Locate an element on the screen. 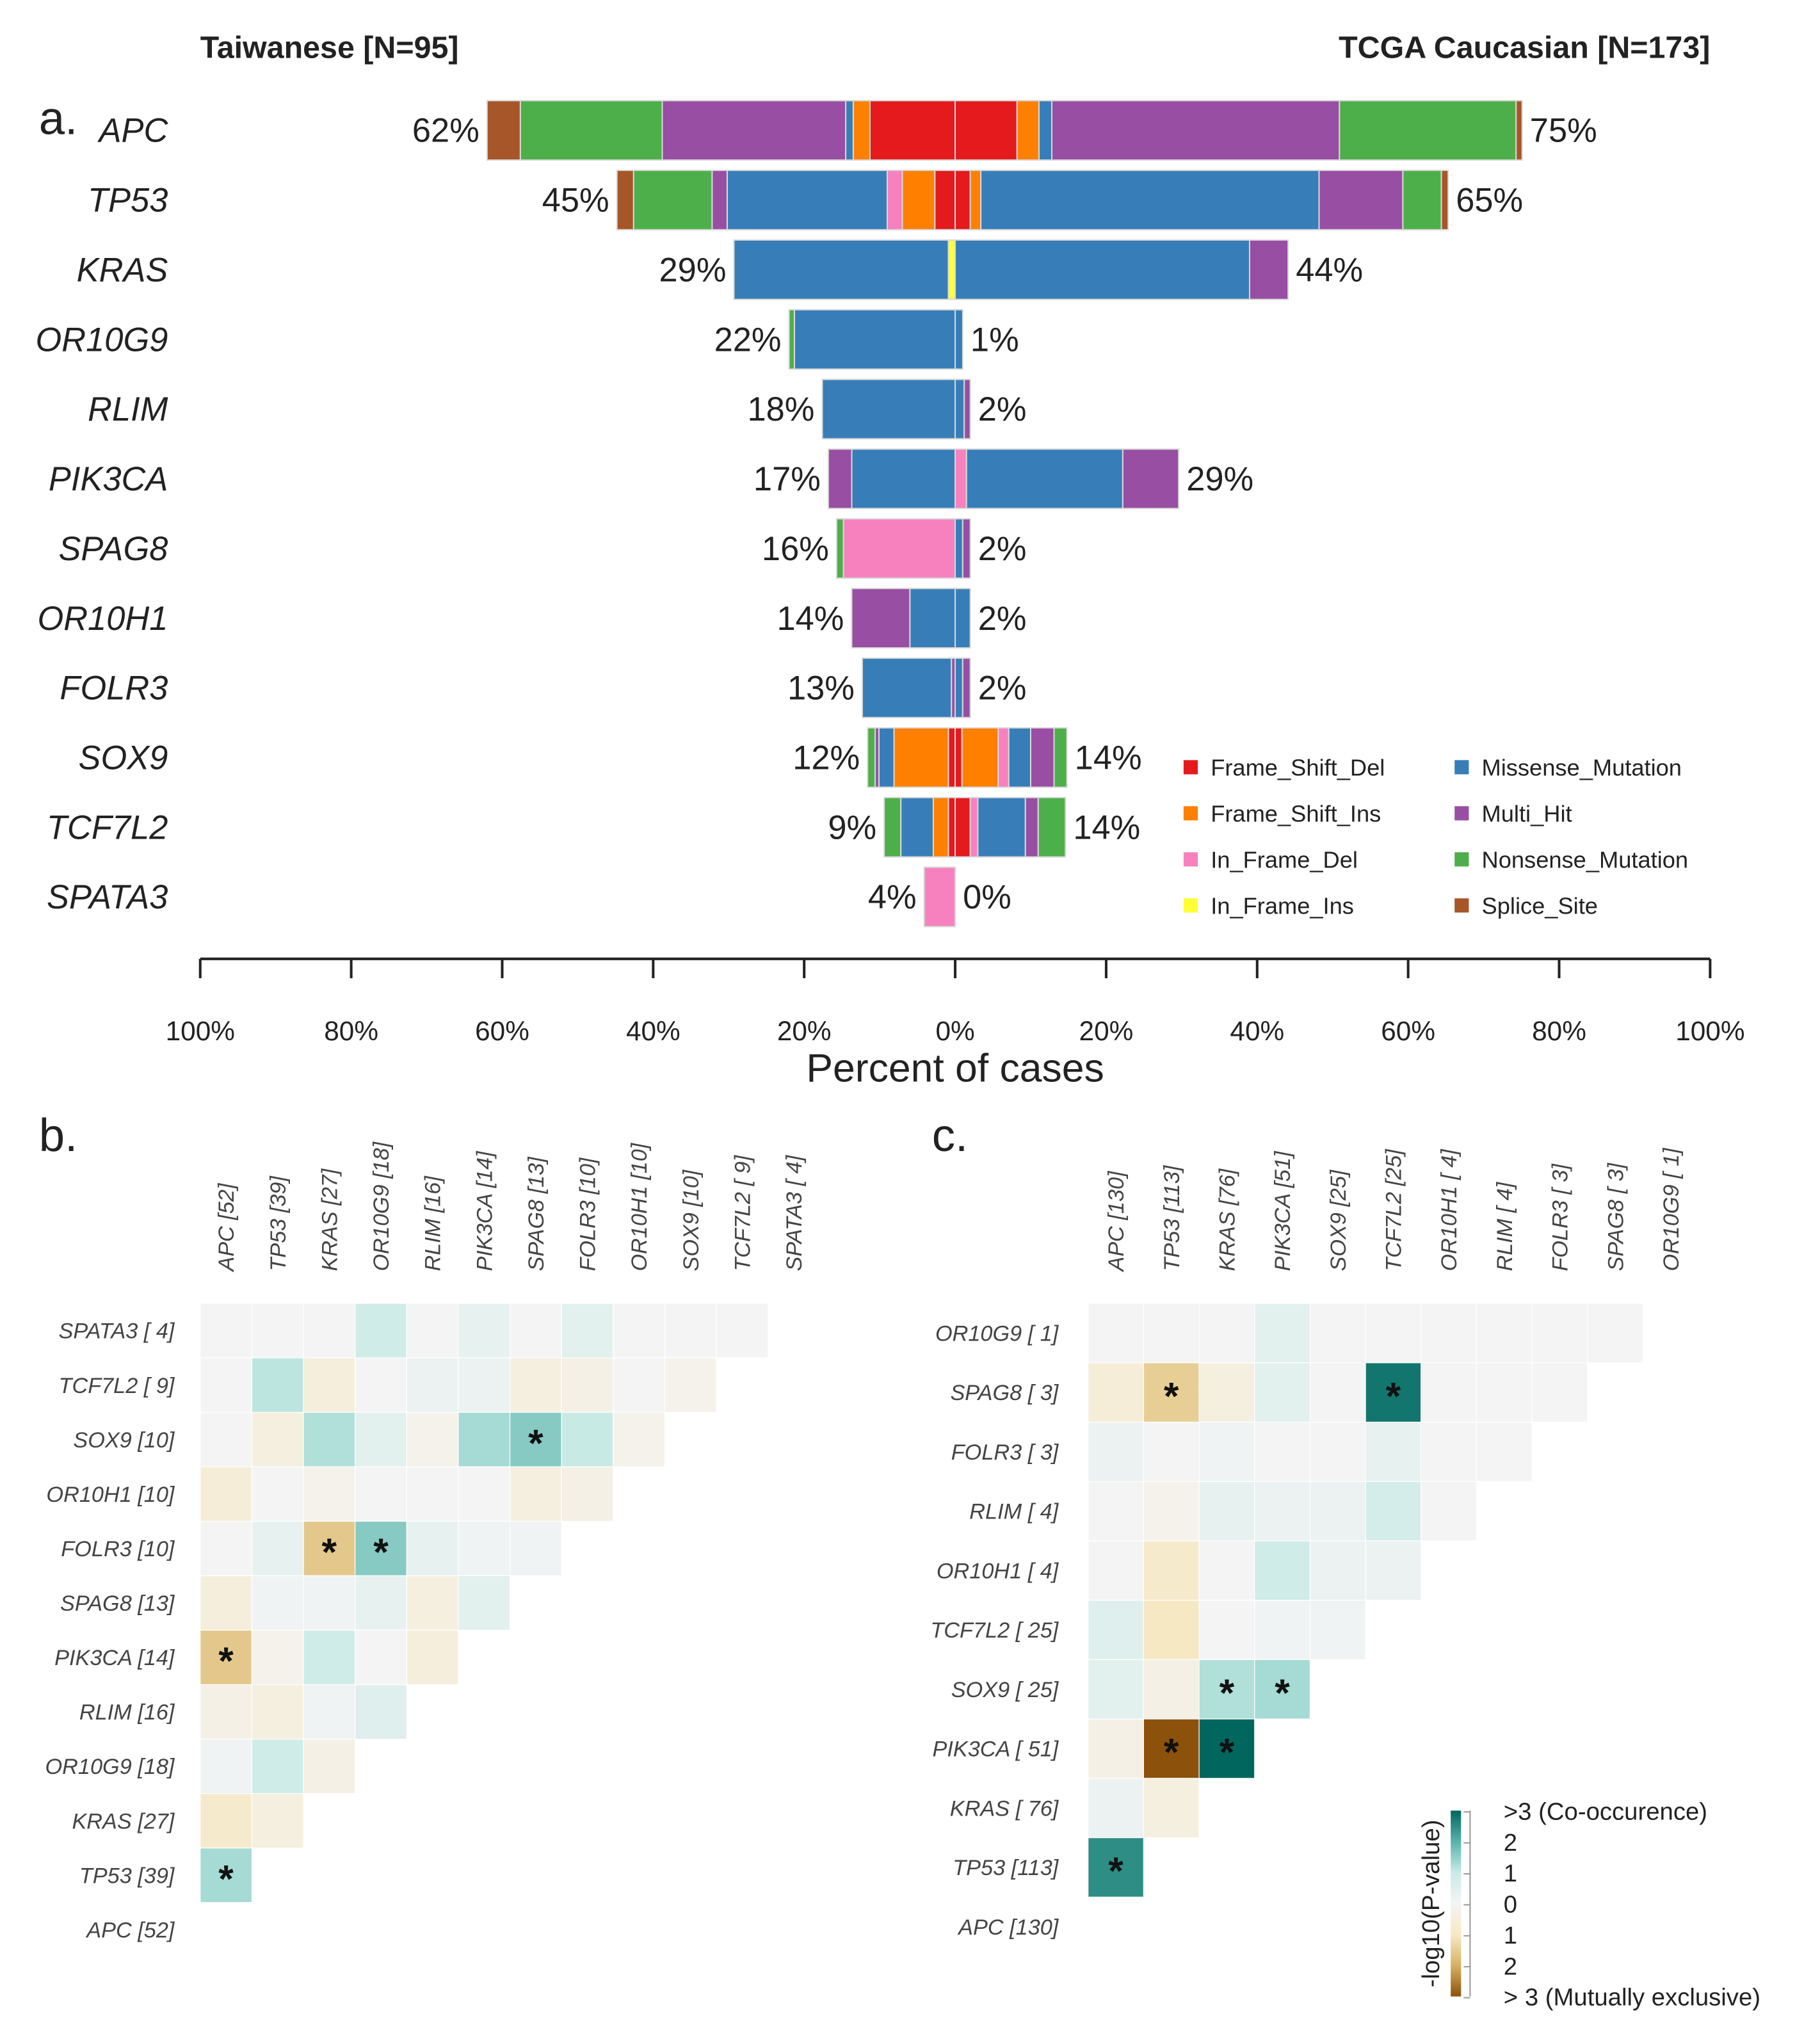  percent-label-right: 14% is located at coordinates (1106, 827).